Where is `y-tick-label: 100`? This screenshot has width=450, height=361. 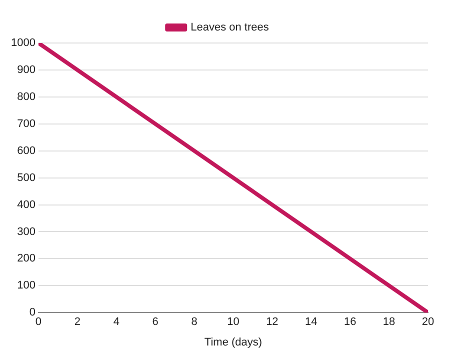
y-tick-label: 100 is located at coordinates (26, 286).